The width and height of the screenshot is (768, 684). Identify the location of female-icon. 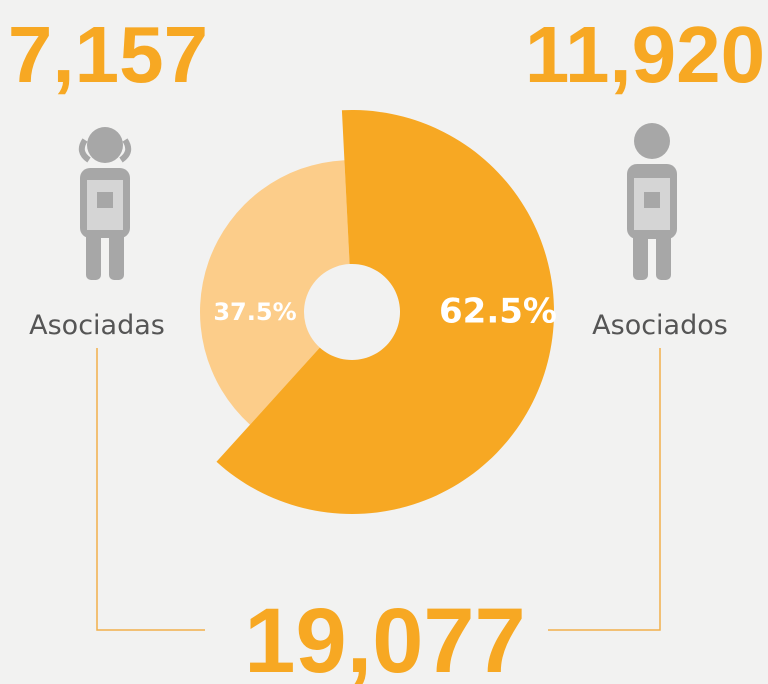
(105, 203).